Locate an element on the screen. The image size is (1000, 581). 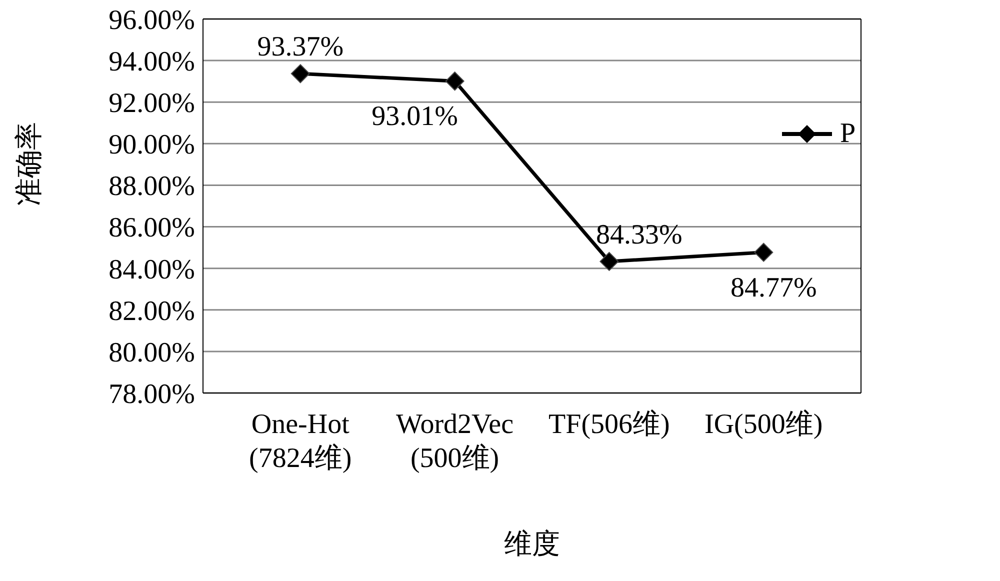
data-label: 84.77% is located at coordinates (773, 288).